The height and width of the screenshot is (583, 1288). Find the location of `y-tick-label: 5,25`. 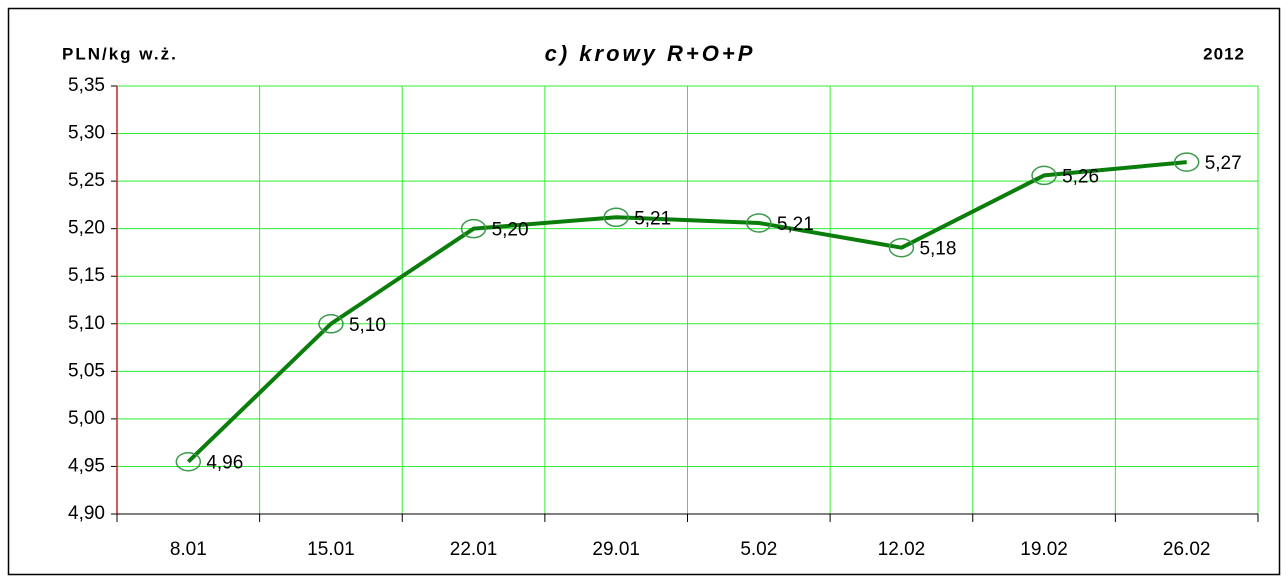

y-tick-label: 5,25 is located at coordinates (86, 180).